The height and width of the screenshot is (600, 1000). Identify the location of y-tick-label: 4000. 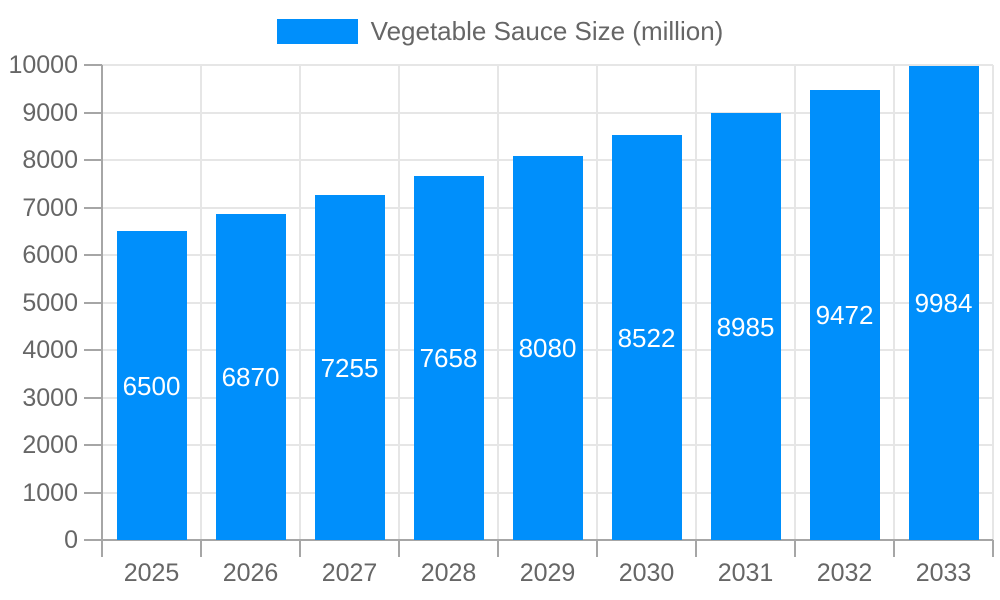
(50, 350).